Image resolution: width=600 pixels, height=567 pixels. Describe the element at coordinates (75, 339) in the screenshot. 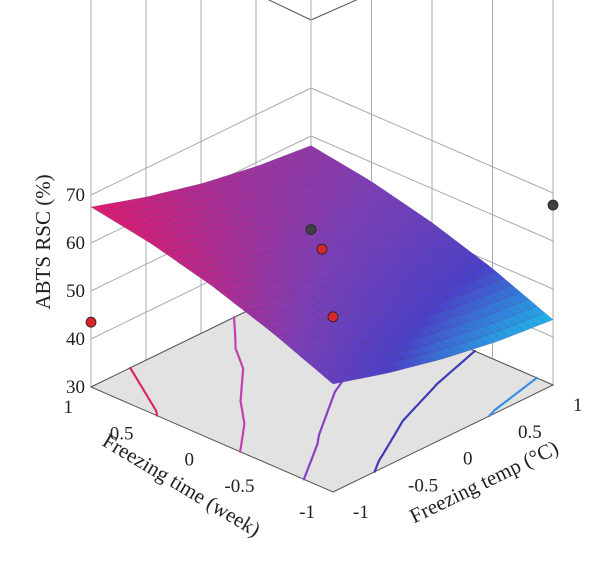

I see `z-tick-label: 40` at that location.